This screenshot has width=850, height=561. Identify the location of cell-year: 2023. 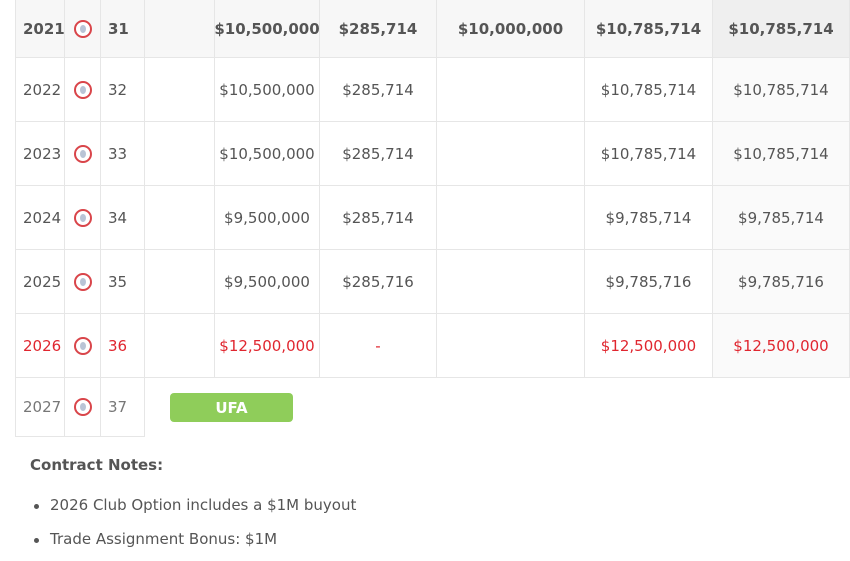
(40, 154).